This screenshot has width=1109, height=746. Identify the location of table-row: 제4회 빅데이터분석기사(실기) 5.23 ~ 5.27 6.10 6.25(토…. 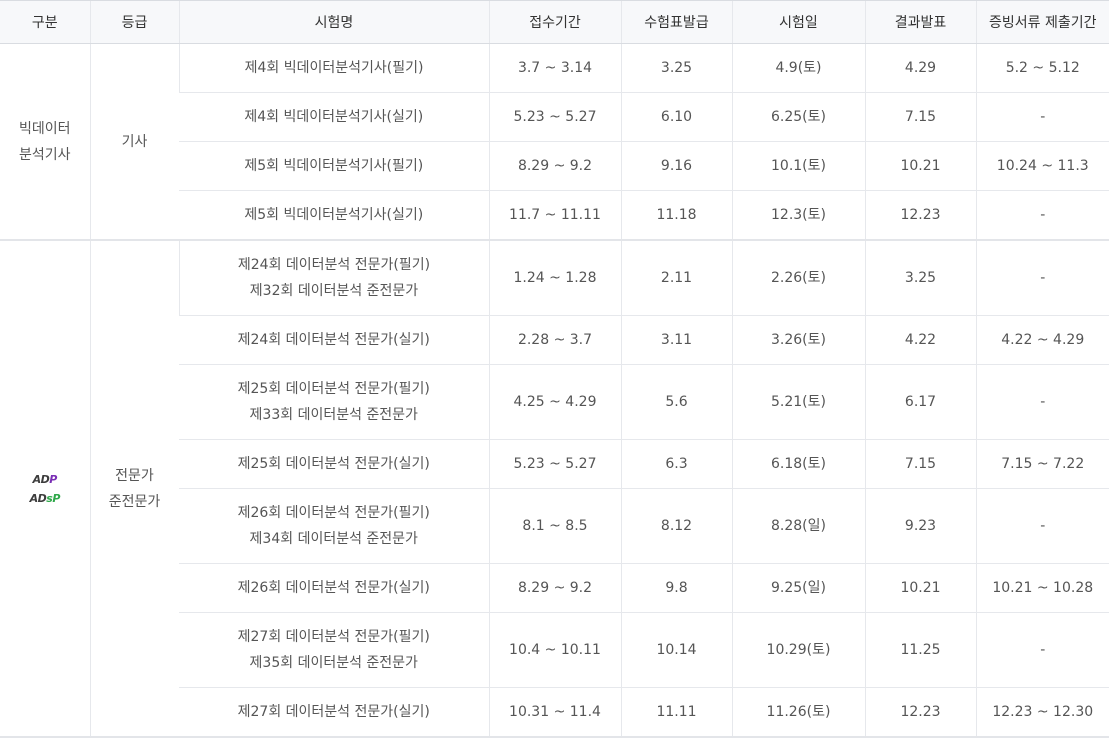
(554, 117).